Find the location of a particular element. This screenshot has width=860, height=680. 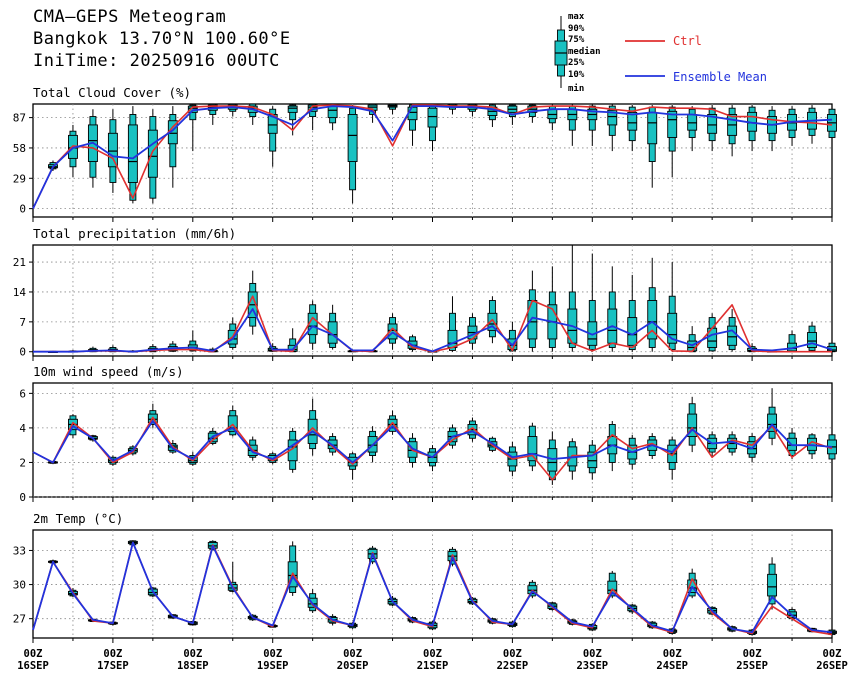

x-date-label: 22SEP is located at coordinates (513, 666).